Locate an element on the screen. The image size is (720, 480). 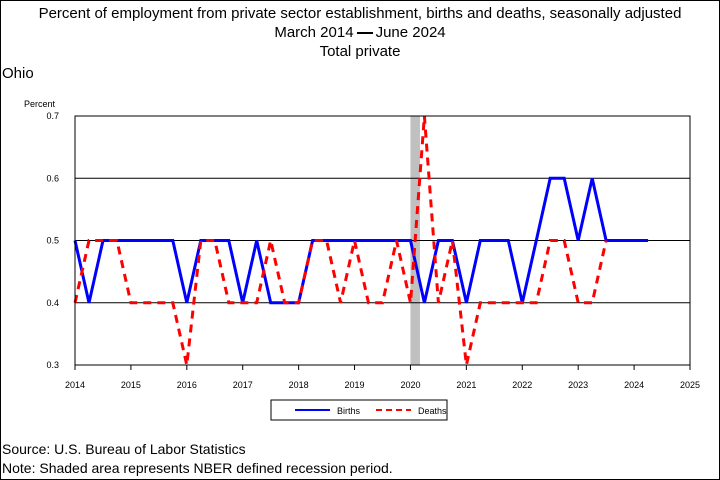
y-tick-label: 0.4 is located at coordinates (52, 303).